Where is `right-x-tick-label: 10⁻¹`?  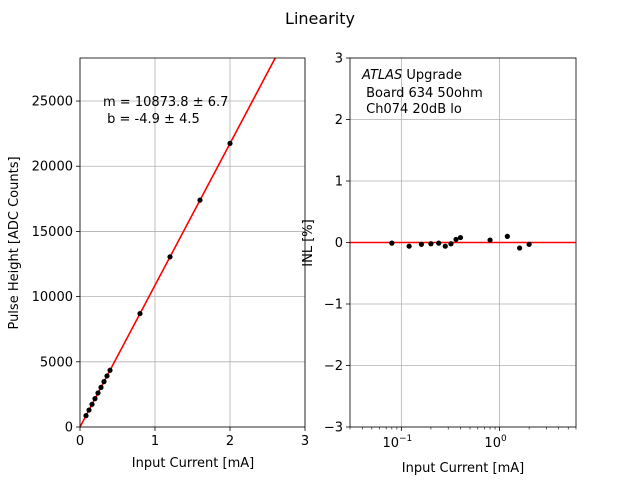
right-x-tick-label: 10⁻¹ is located at coordinates (397, 442).